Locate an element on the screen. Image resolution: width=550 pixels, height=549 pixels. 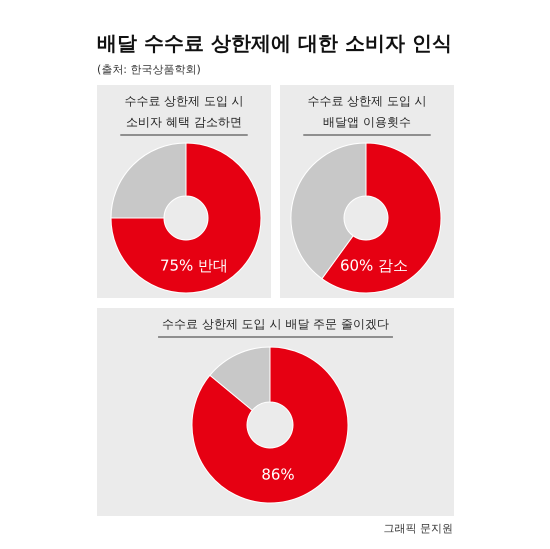
text: (출처: 한국상품학회) is located at coordinates (149, 69).